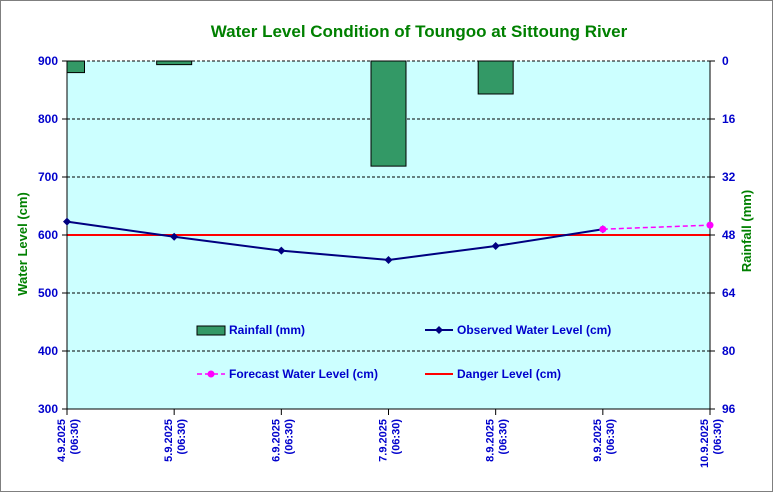  What do you see at coordinates (48, 351) in the screenshot?
I see `y-tick-label: 400` at bounding box center [48, 351].